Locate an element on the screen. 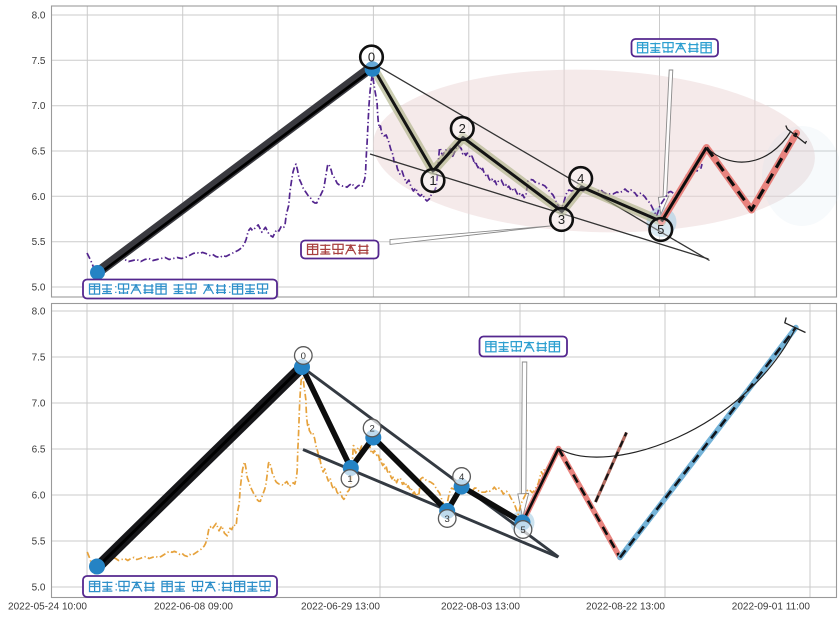 This screenshot has width=839, height=622. svg-text: 2022-09-01 11:00 is located at coordinates (771, 607).